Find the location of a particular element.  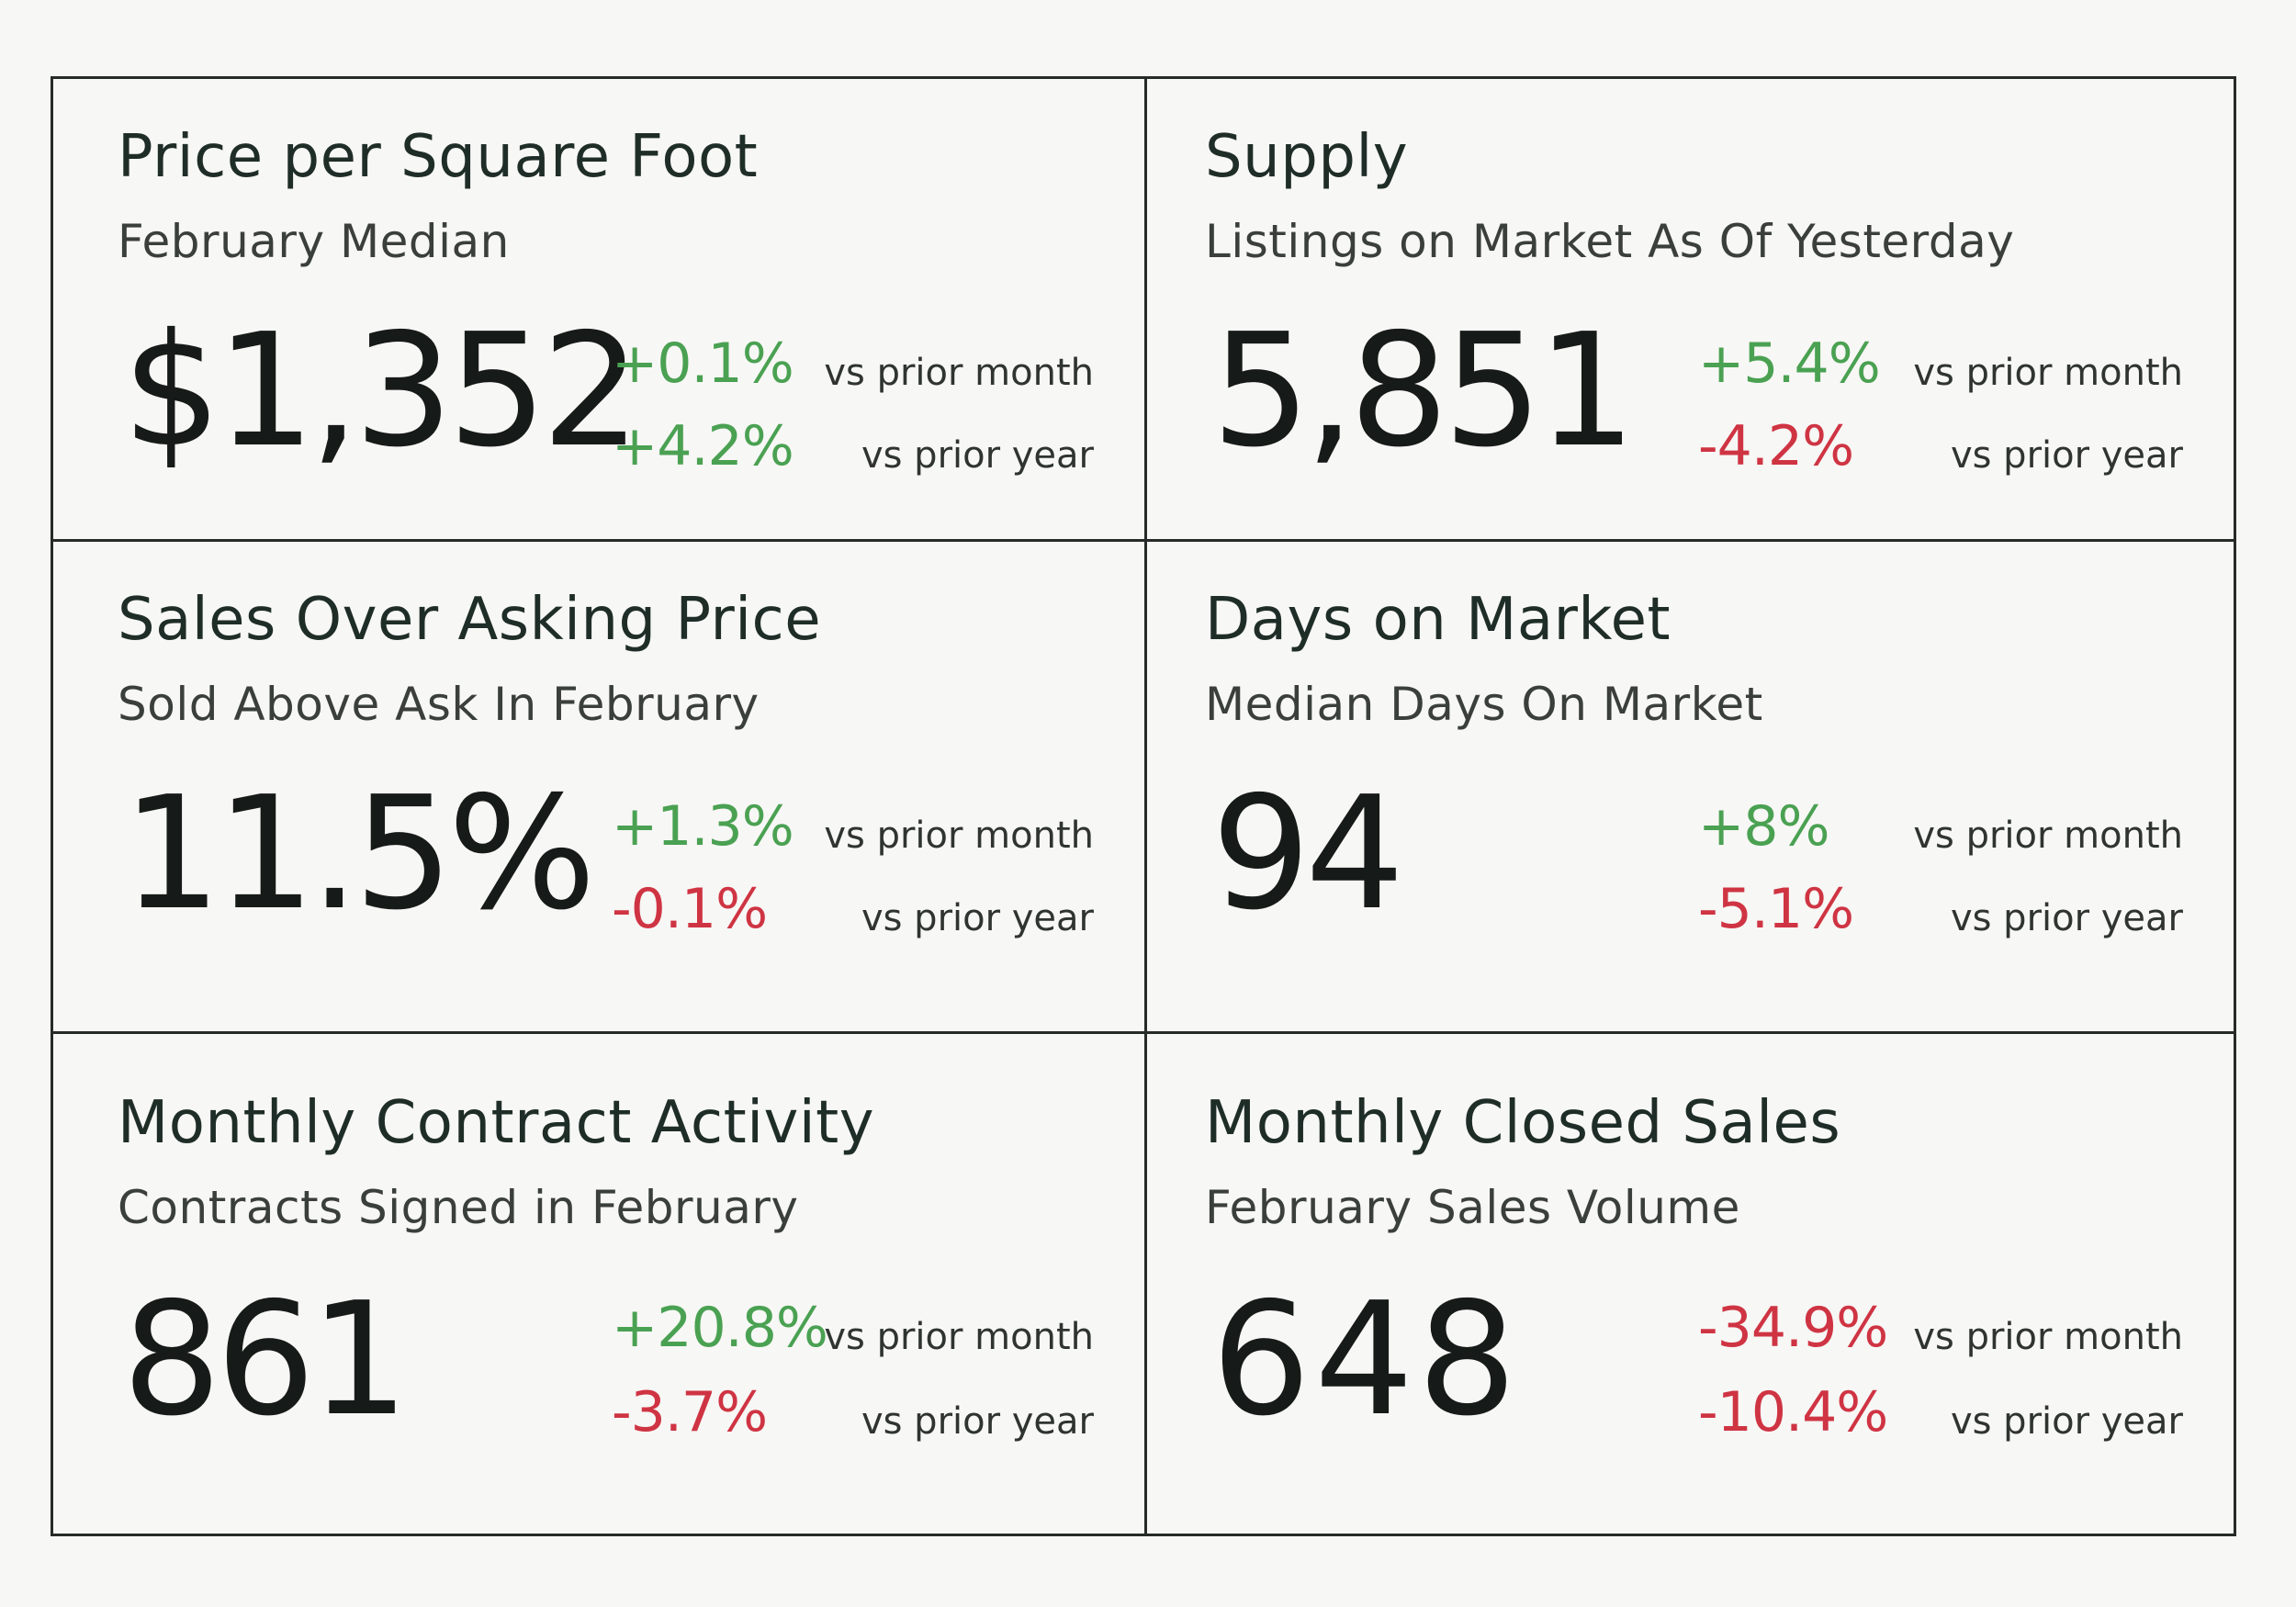

metric-value: $1,352 is located at coordinates (382, 391).